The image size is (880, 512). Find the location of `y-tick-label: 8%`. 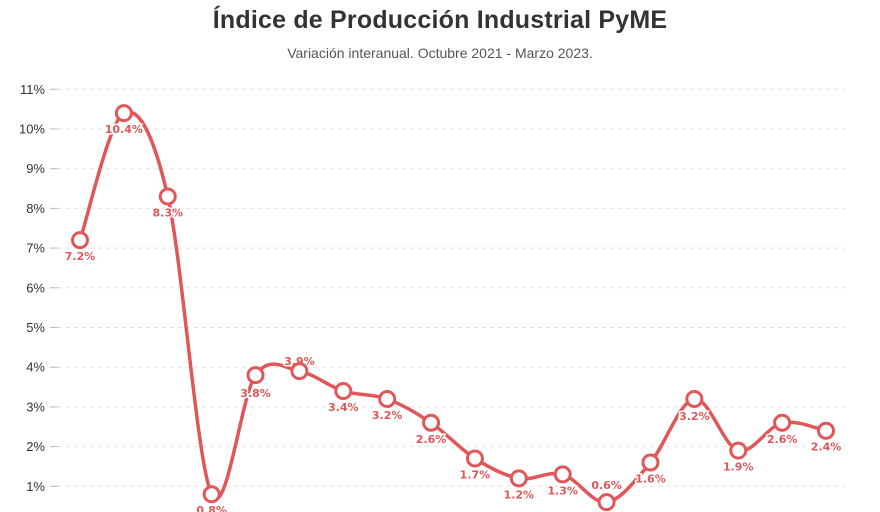

y-tick-label: 8% is located at coordinates (35, 208).